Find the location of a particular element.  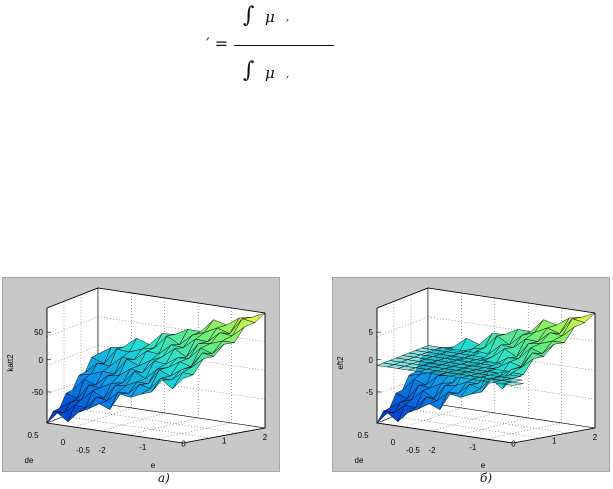

z-tick-label: -5 is located at coordinates (370, 392).